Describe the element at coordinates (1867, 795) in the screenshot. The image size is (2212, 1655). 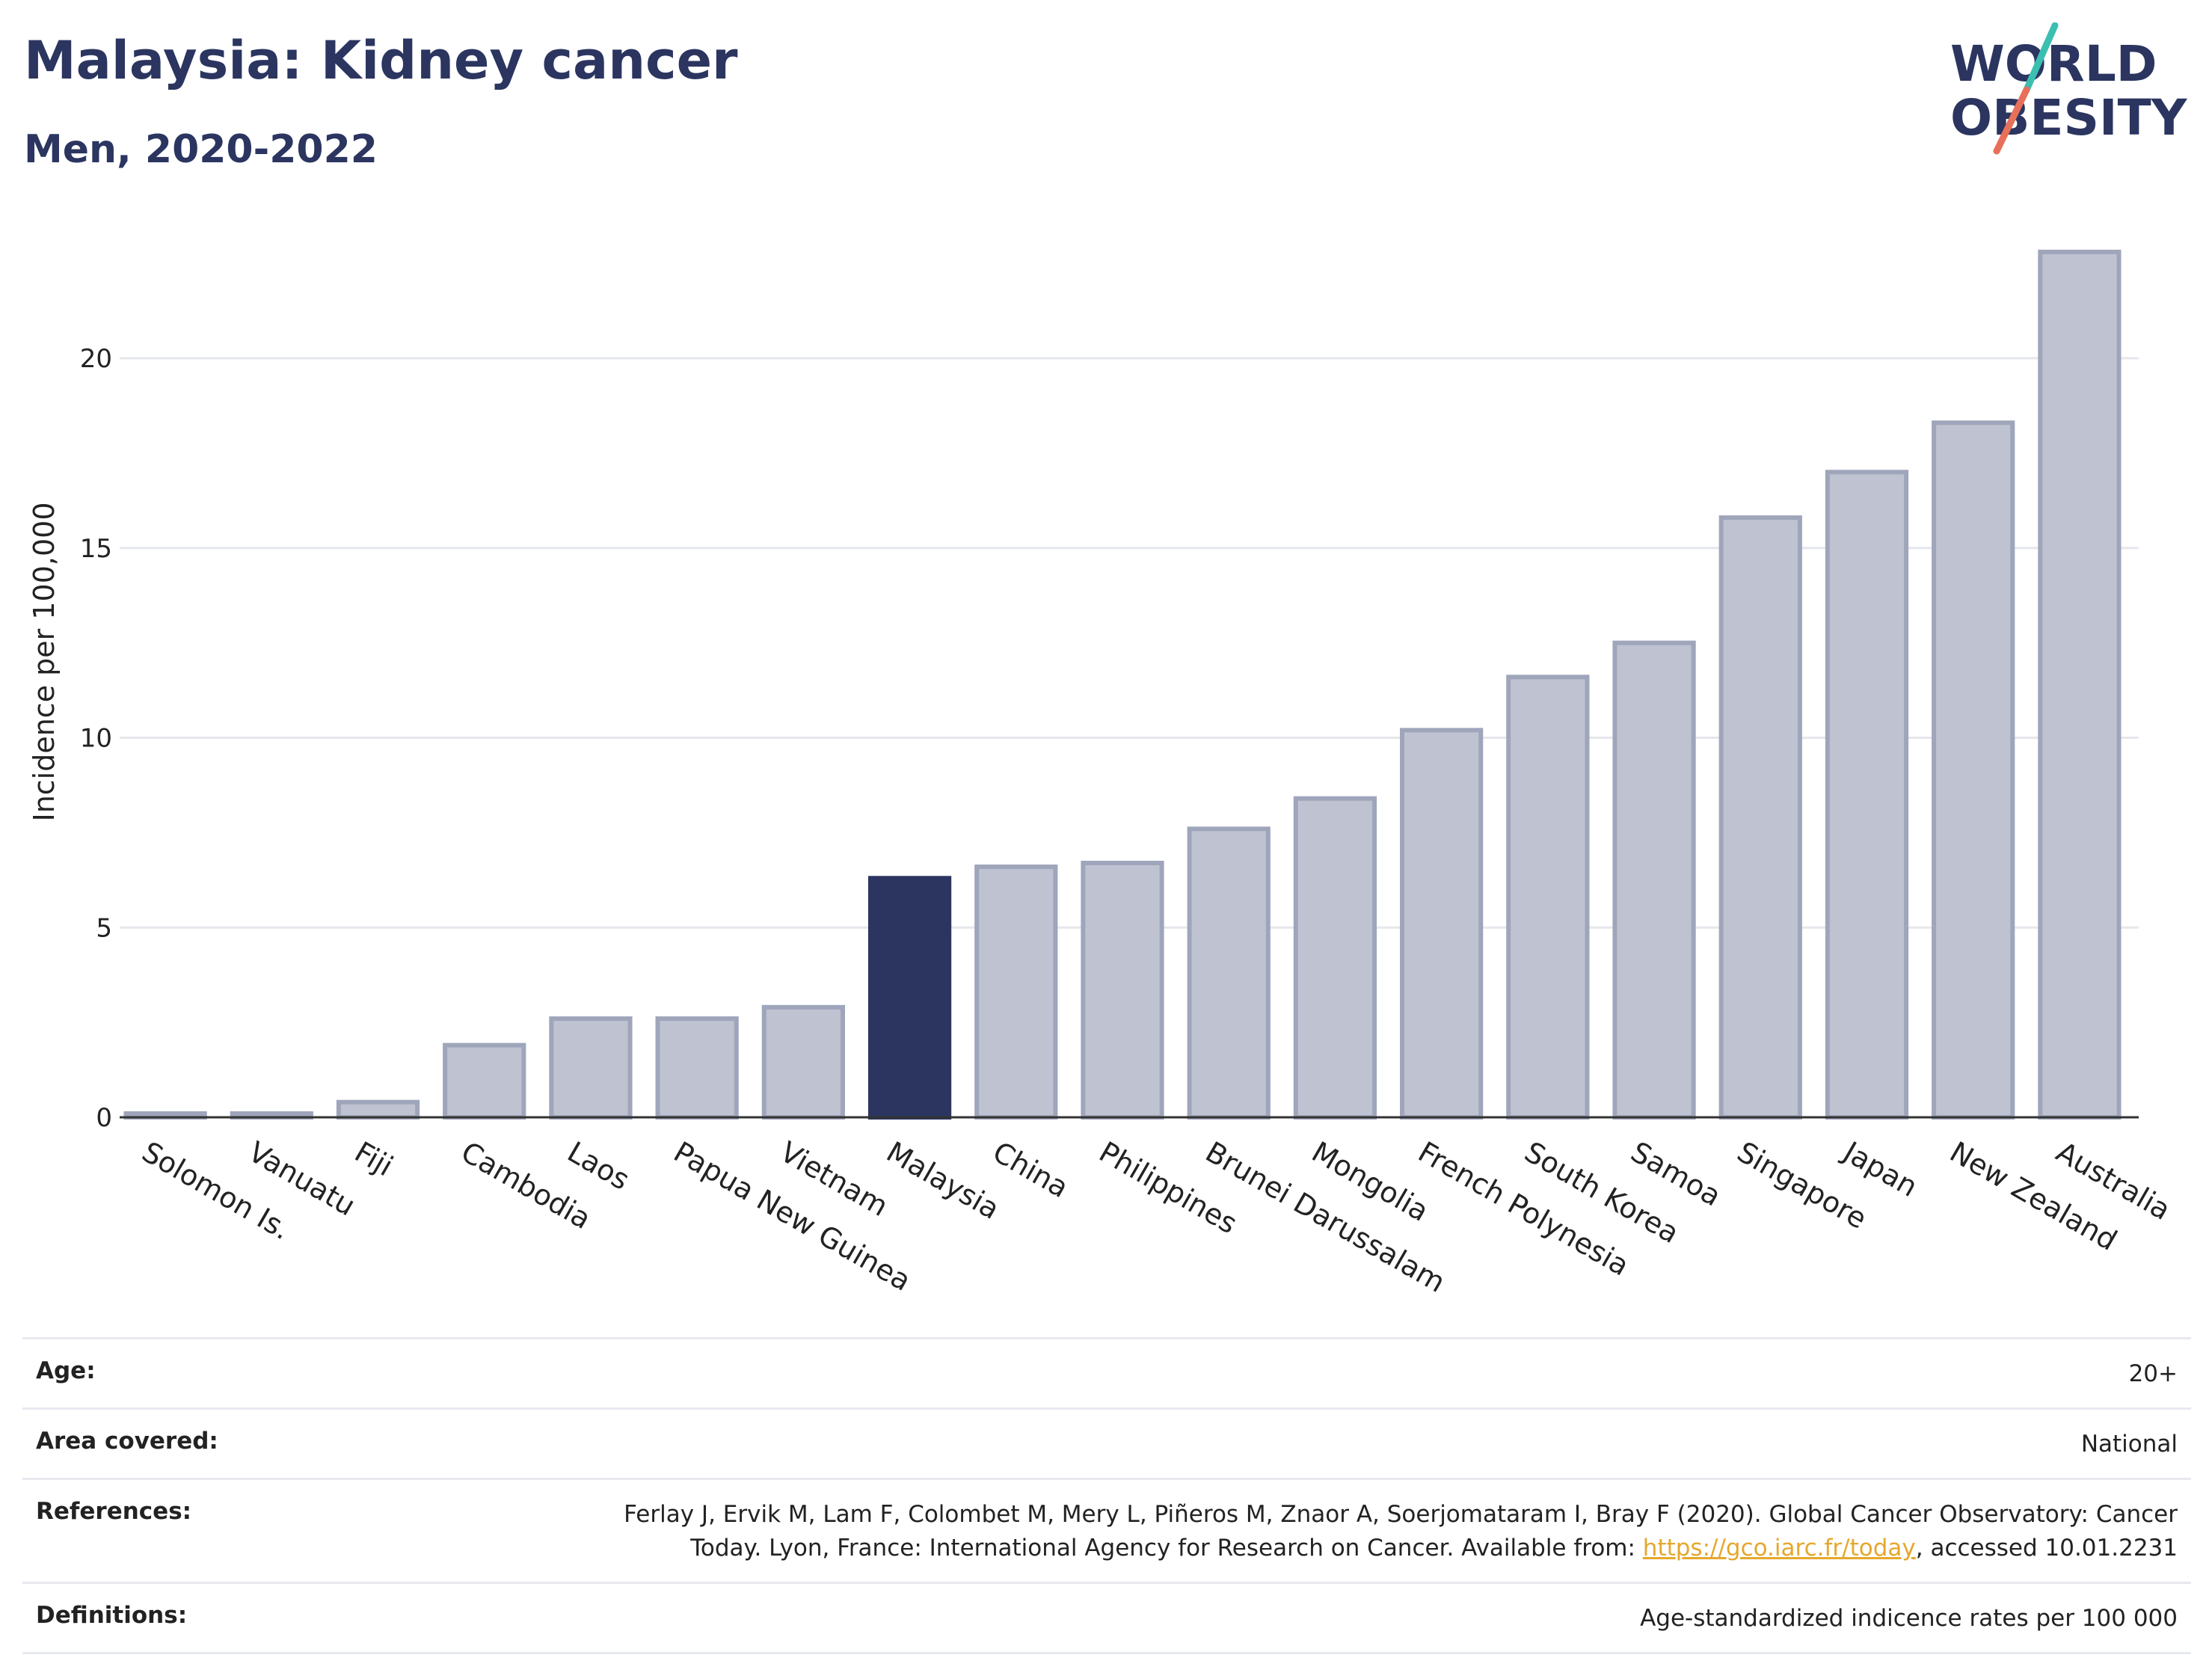
I see `bar-japan` at that location.